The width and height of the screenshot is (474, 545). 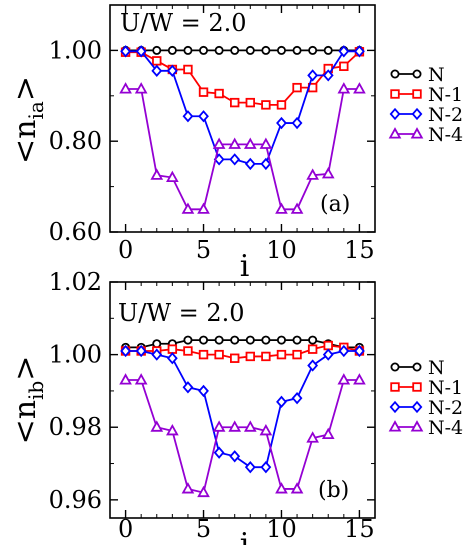 I want to click on legend-label-N-1: N-1, so click(x=445, y=95).